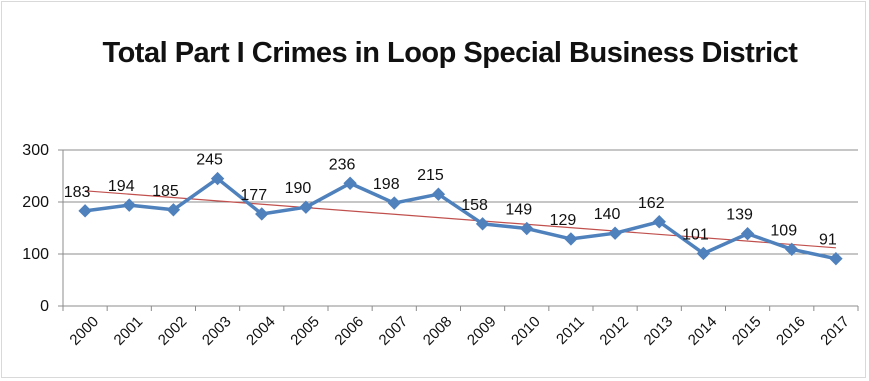 The image size is (869, 381). What do you see at coordinates (217, 178) in the screenshot?
I see `data-point-2003` at bounding box center [217, 178].